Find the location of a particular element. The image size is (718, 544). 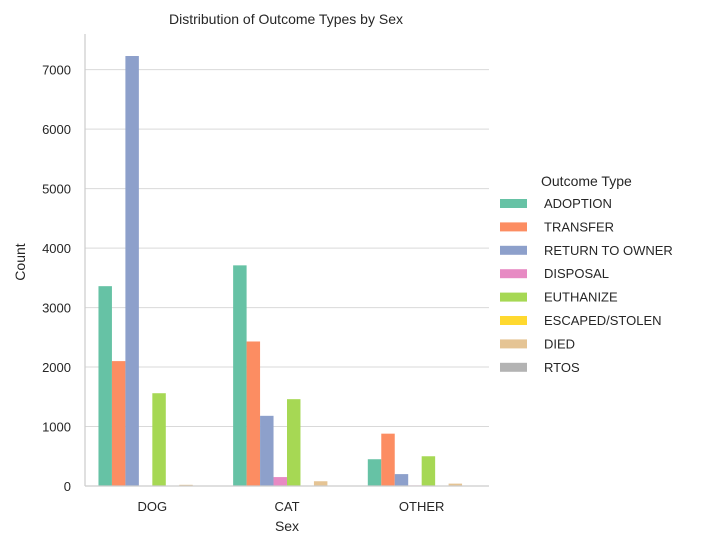

legend-label: TRANSFER is located at coordinates (579, 226).